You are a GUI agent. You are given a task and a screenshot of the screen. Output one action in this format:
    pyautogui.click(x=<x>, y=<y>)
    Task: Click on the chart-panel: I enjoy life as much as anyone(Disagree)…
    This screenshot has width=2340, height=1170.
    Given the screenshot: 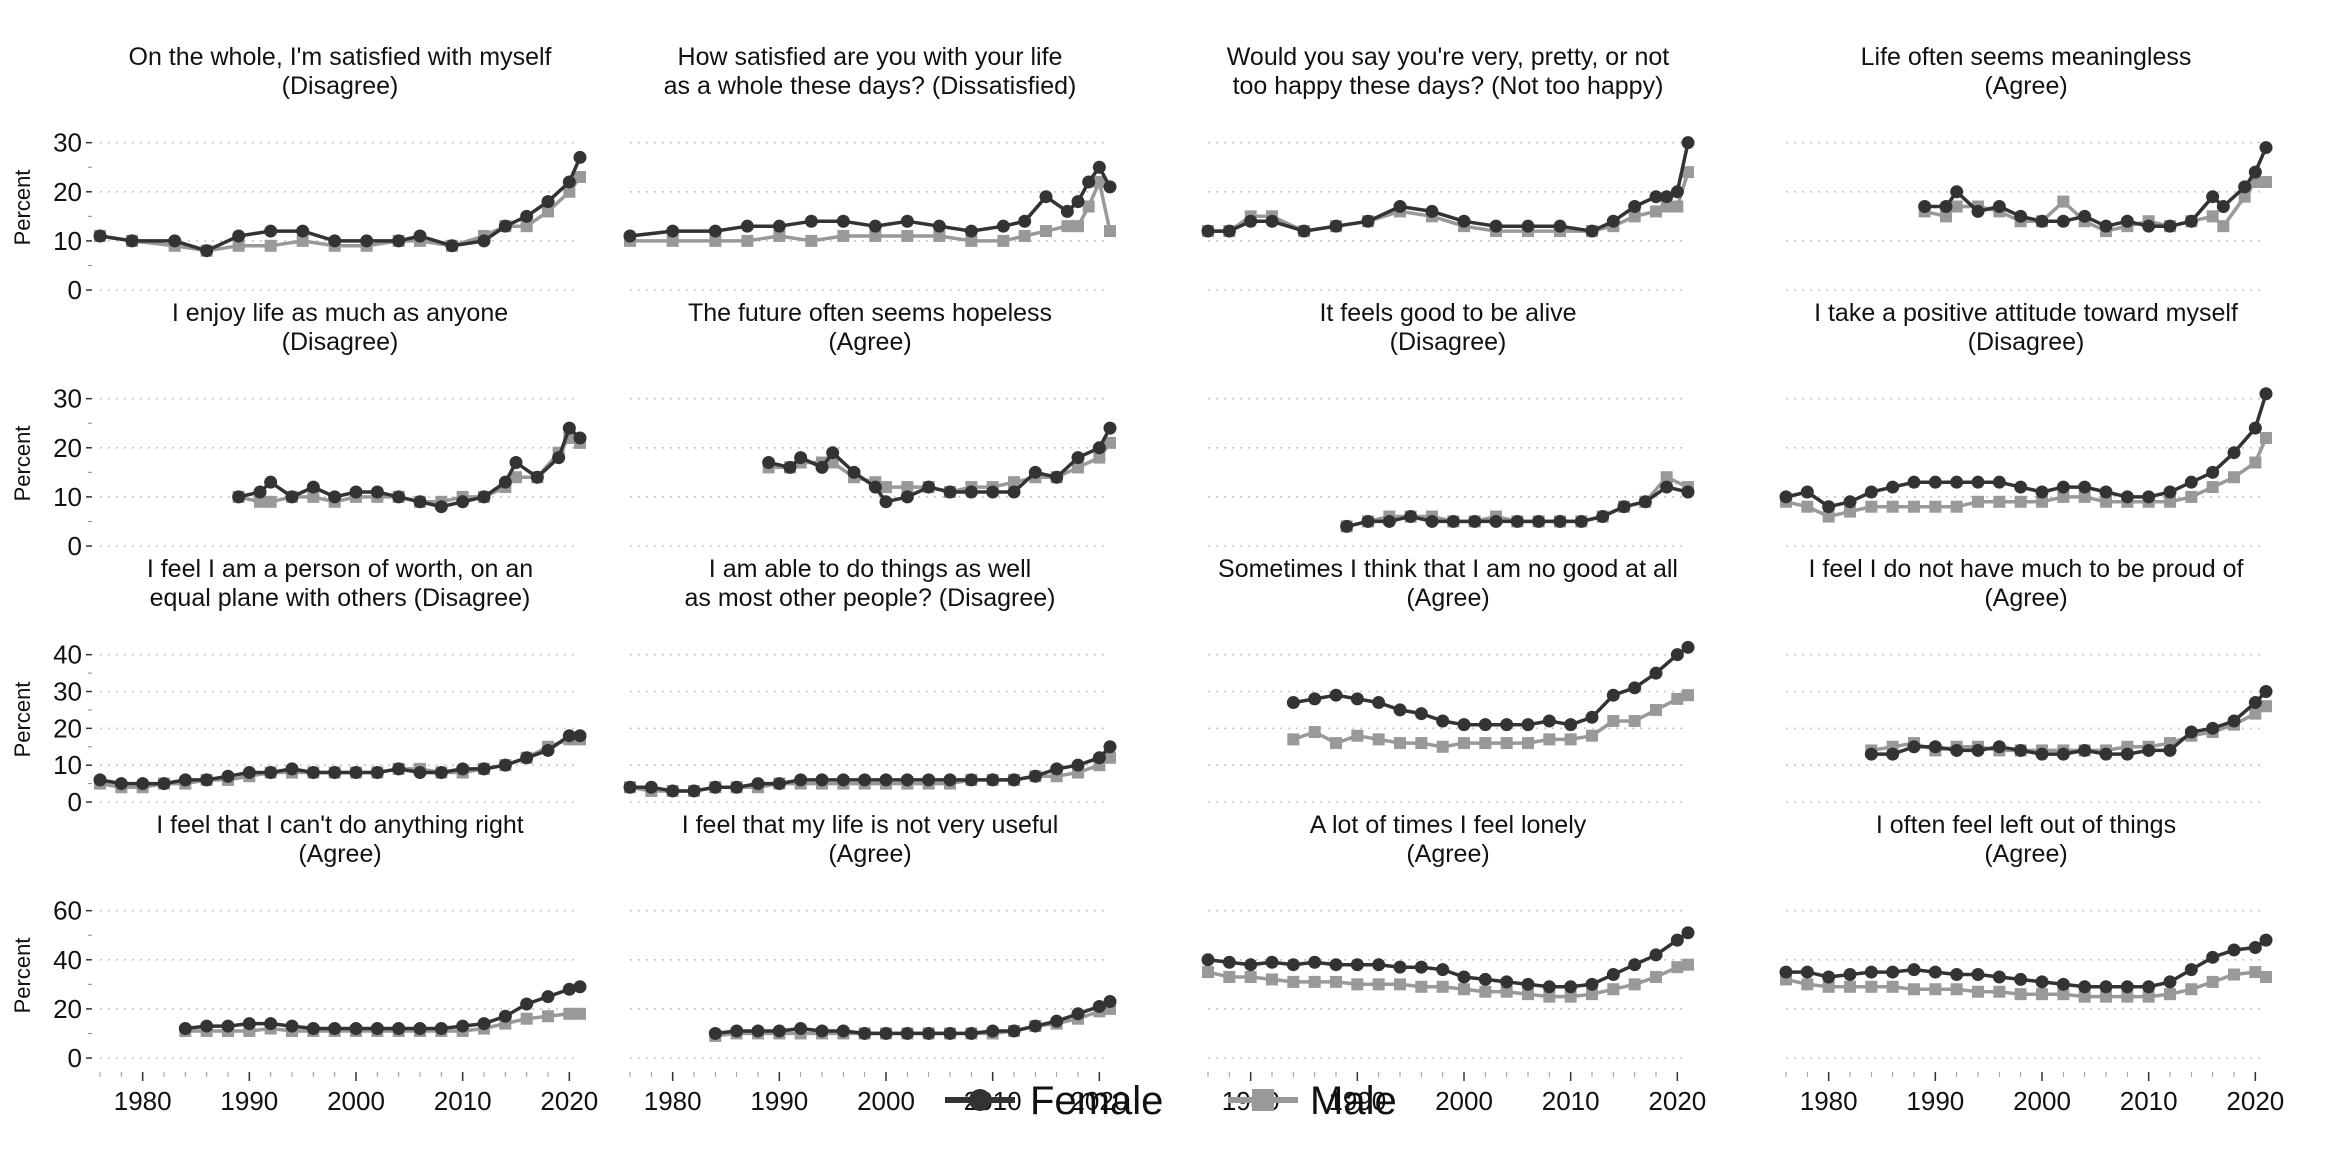 What is the action you would take?
    pyautogui.click(x=298, y=430)
    